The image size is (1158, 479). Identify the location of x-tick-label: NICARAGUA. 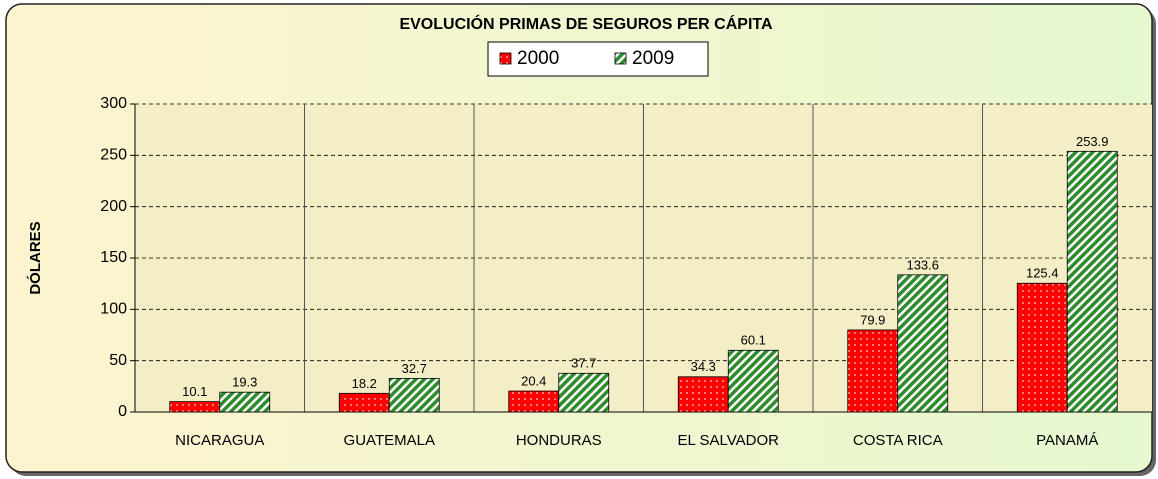
(219, 440).